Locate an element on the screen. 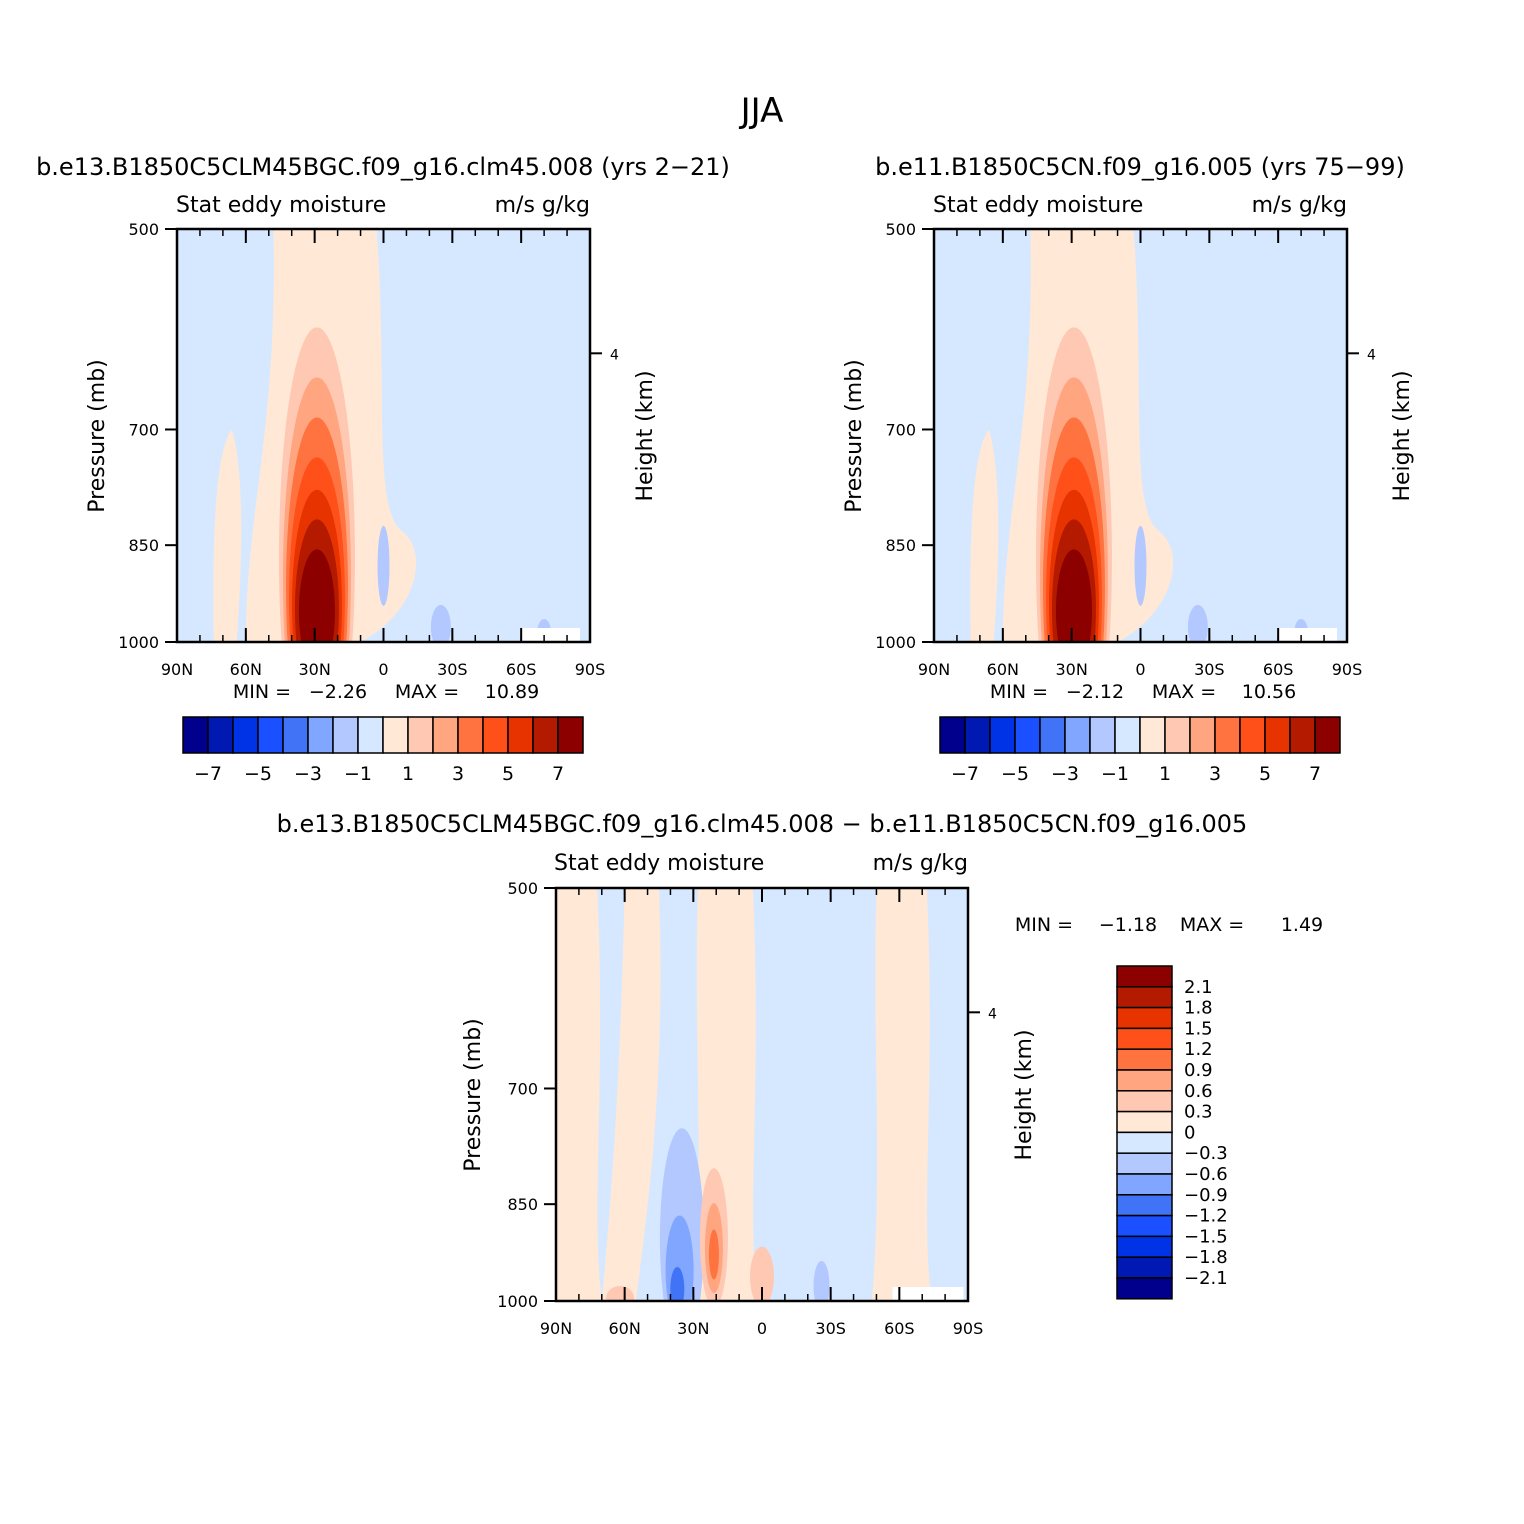  panel1-ylabel-right: Height (km) is located at coordinates (645, 435).